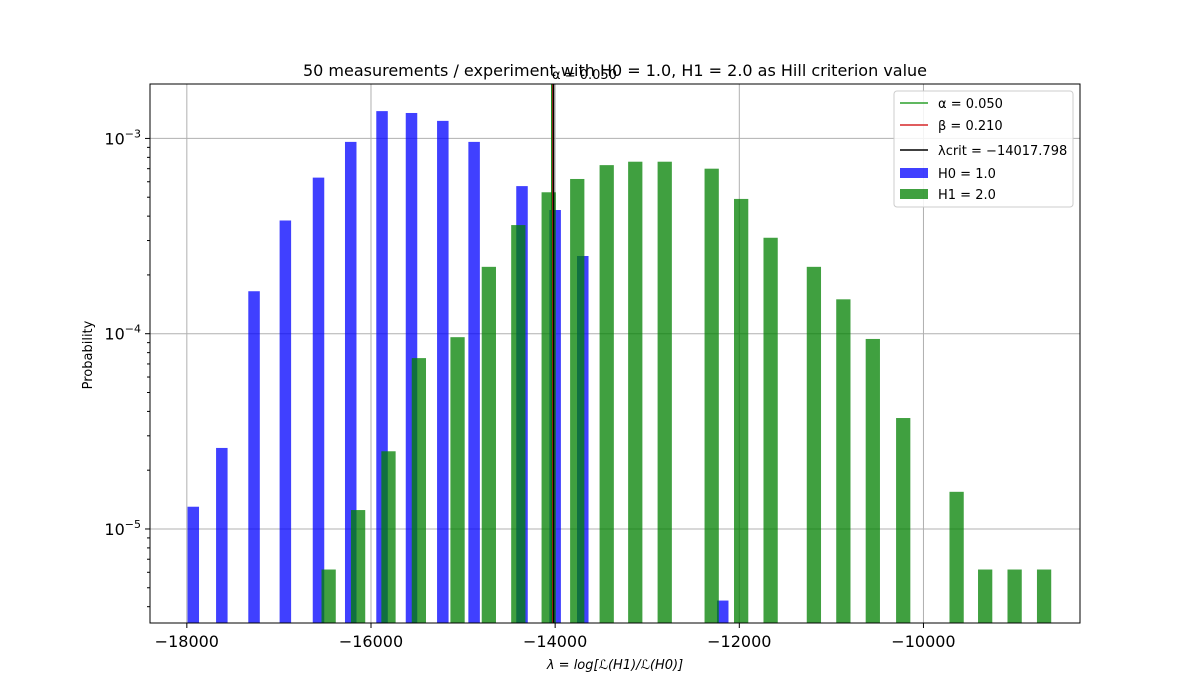  What do you see at coordinates (923, 641) in the screenshot?
I see `x-tick-label: −10000` at bounding box center [923, 641].